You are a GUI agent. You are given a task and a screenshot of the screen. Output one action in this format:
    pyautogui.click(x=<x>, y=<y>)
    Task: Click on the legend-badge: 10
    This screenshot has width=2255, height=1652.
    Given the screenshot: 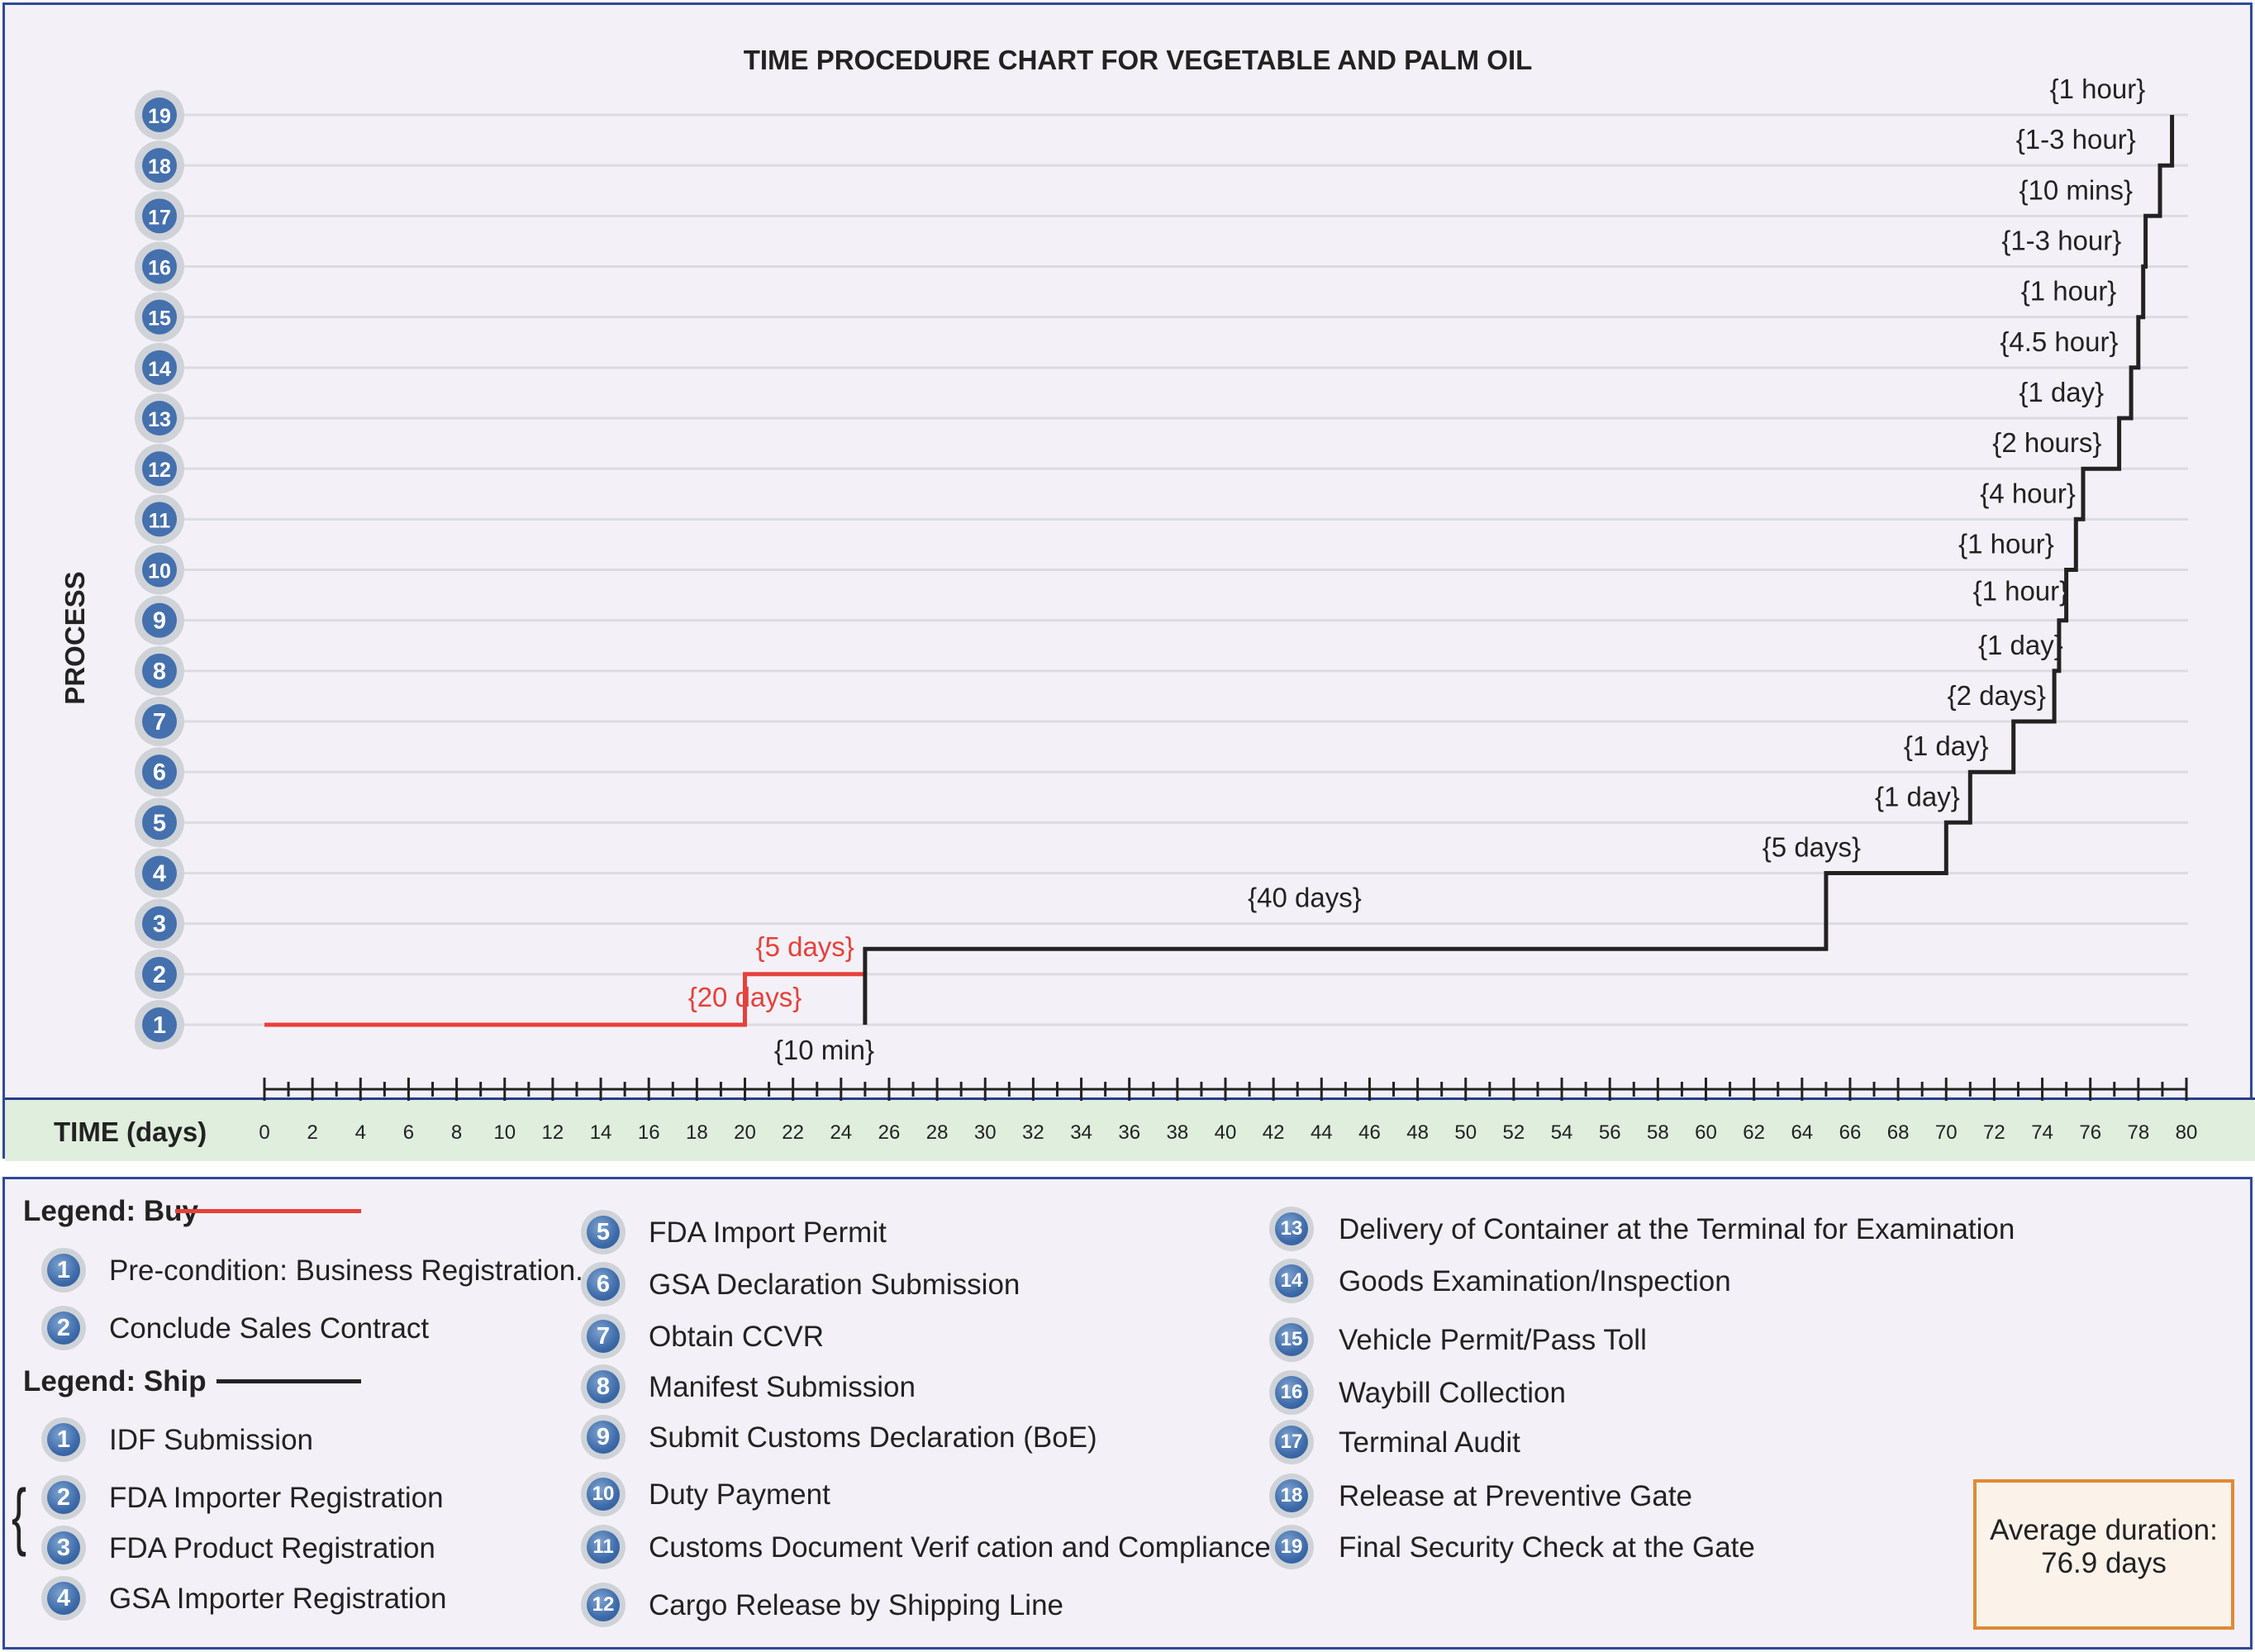 What is the action you would take?
    pyautogui.click(x=603, y=1494)
    